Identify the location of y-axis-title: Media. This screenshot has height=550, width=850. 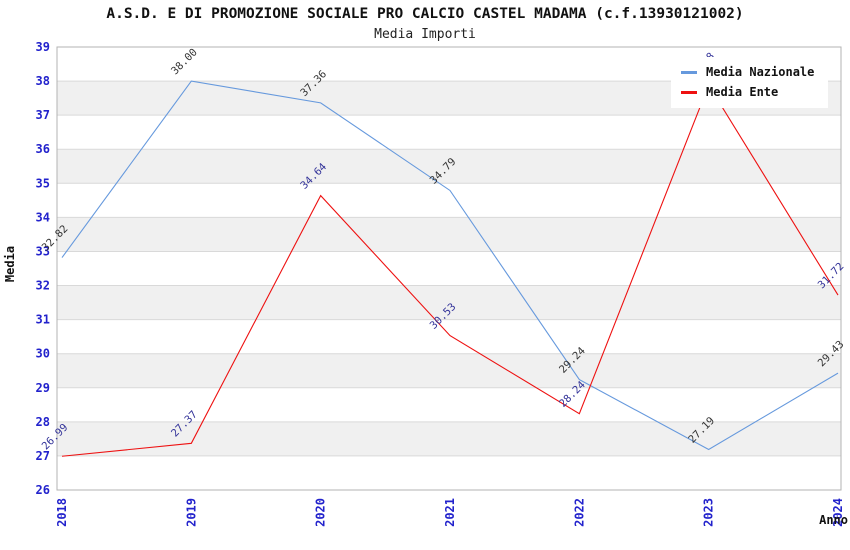
(10, 264).